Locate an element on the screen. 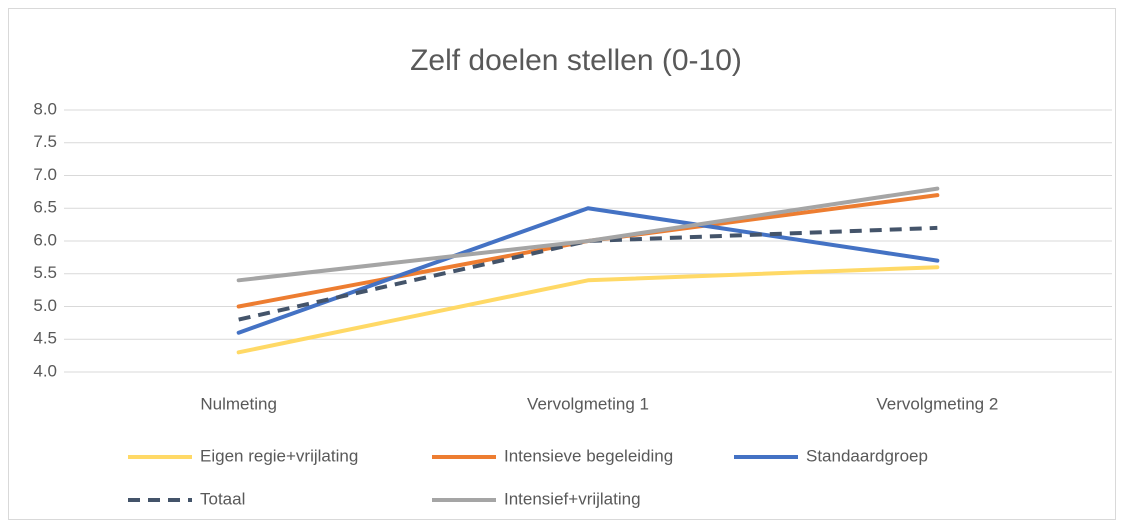  x-tick-label: Vervolgmeting 1 is located at coordinates (588, 403).